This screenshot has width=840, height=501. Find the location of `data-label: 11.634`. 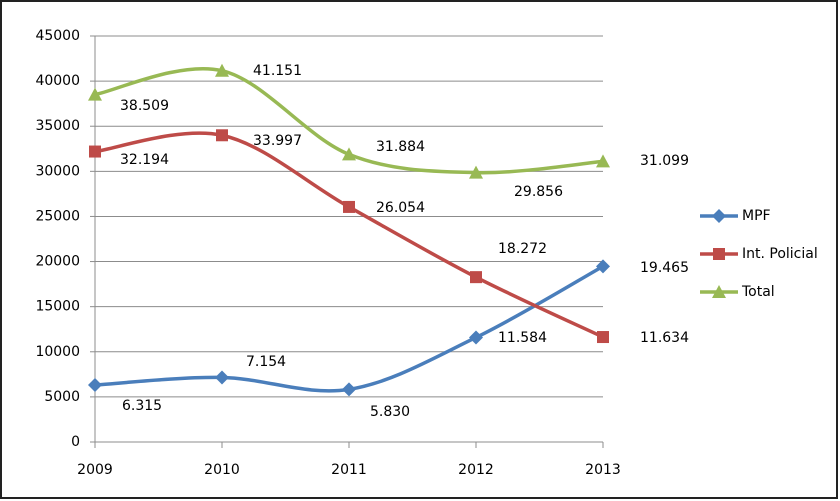

data-label: 11.634 is located at coordinates (664, 338).